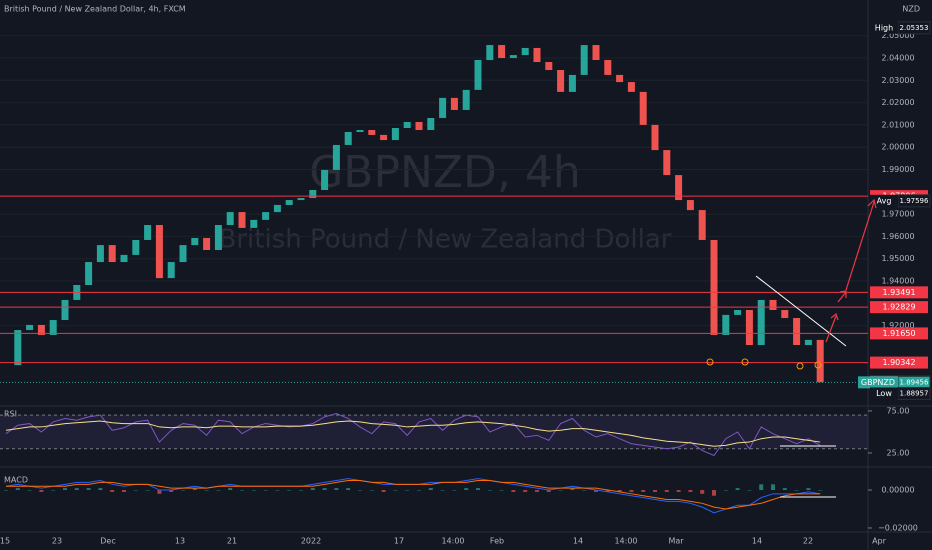 This screenshot has height=550, width=932. What do you see at coordinates (413, 433) in the screenshot?
I see `rsi-line` at bounding box center [413, 433].